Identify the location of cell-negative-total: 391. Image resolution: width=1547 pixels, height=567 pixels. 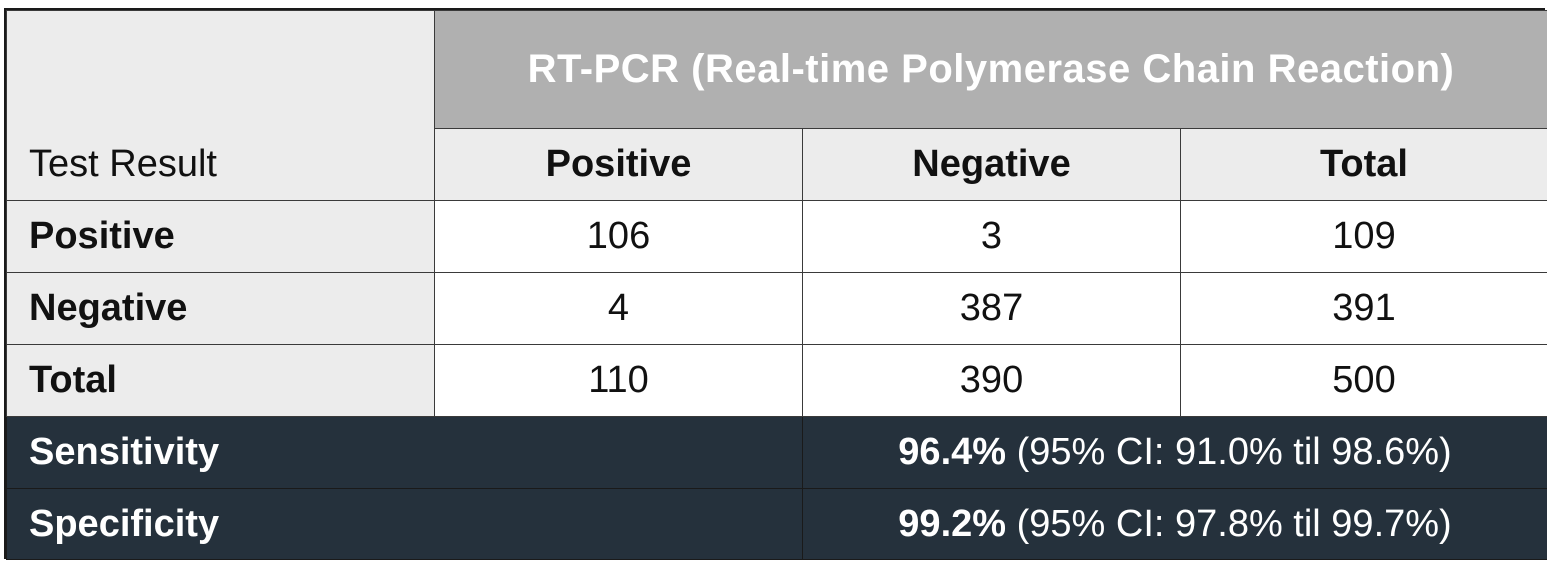
(1363, 308).